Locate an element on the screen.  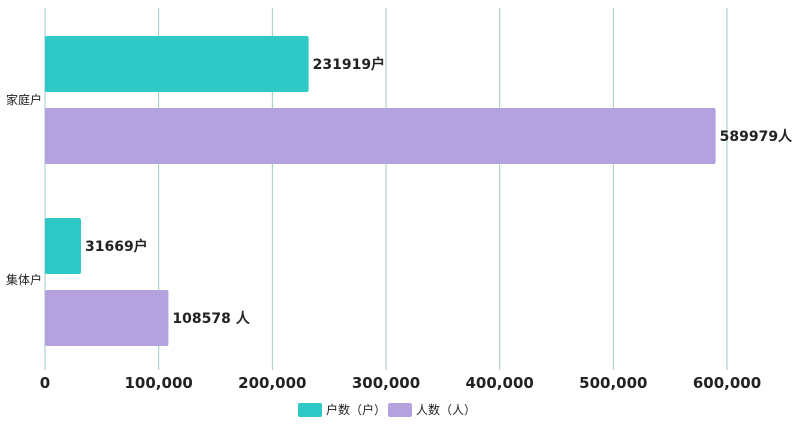
x-tick-label: 0 is located at coordinates (45, 383).